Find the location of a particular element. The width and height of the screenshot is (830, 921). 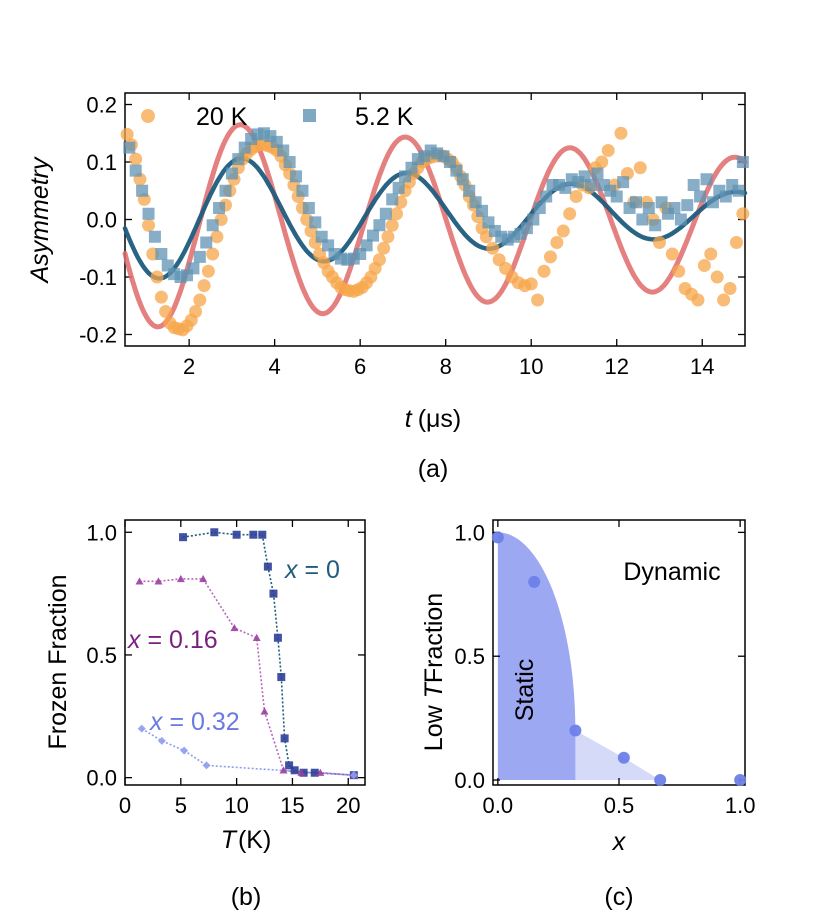

panel-b-xtick-label: 0 is located at coordinates (125, 805).